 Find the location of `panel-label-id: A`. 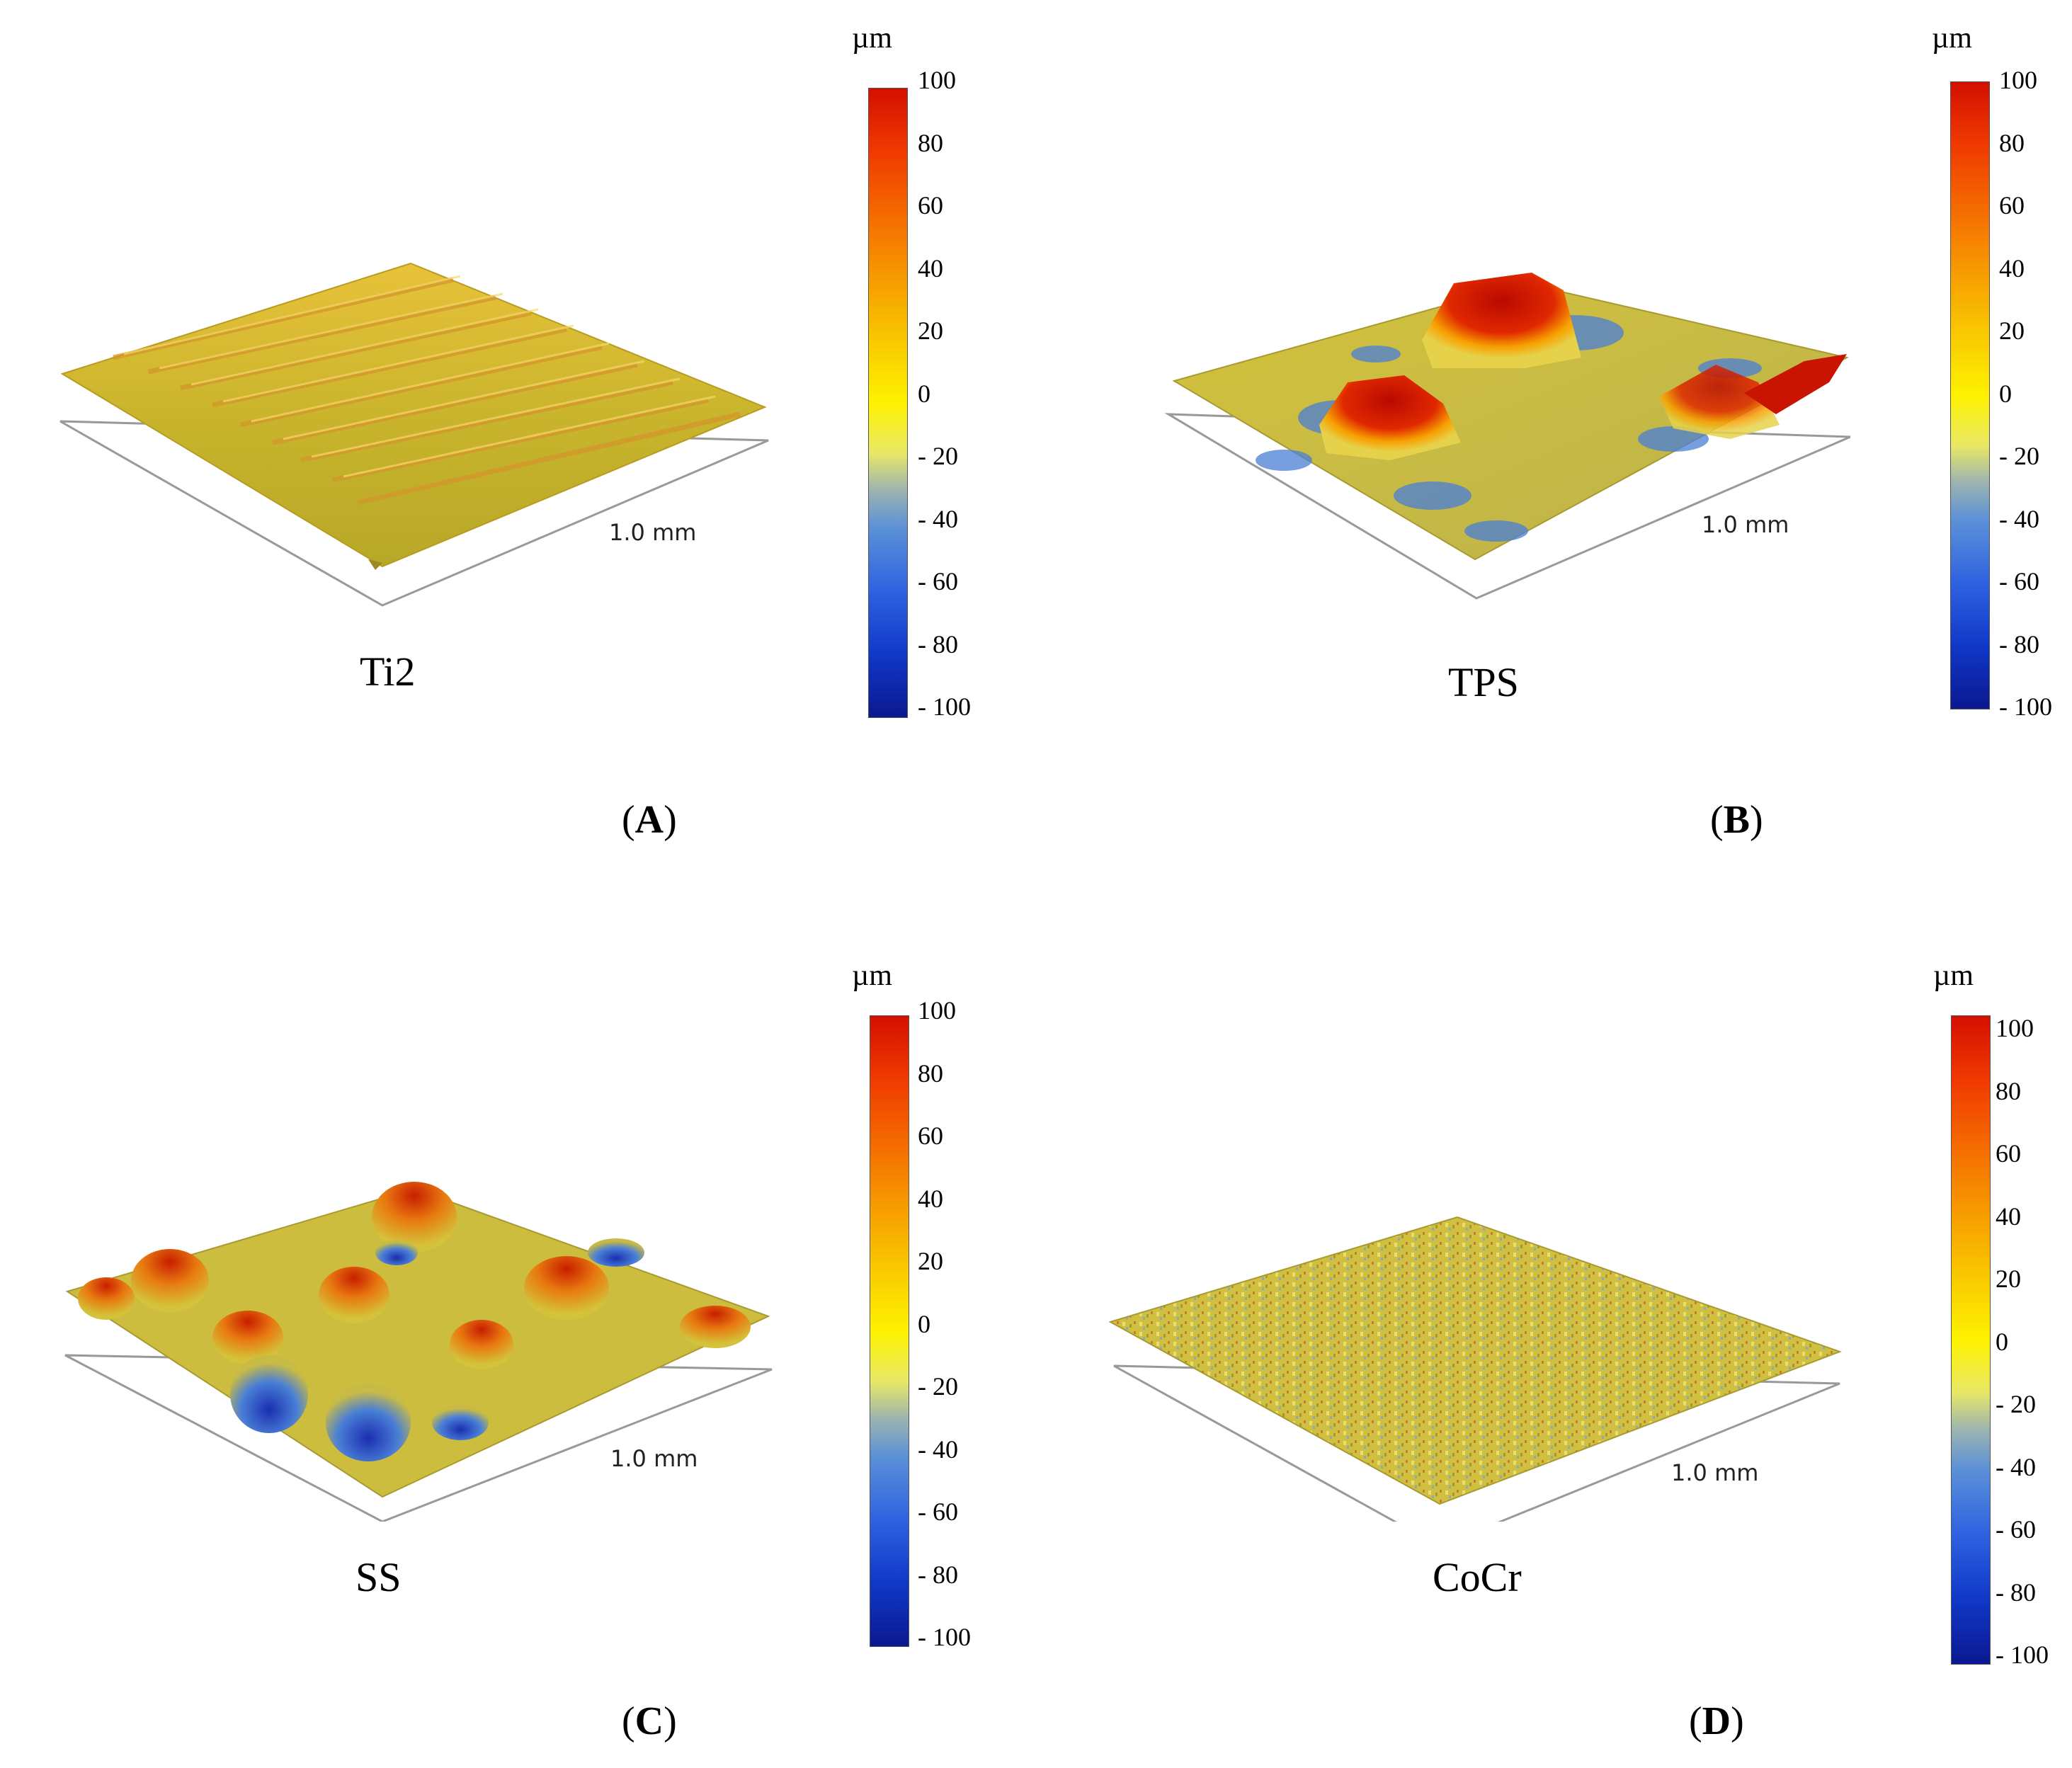

panel-label-id: A is located at coordinates (649, 820).